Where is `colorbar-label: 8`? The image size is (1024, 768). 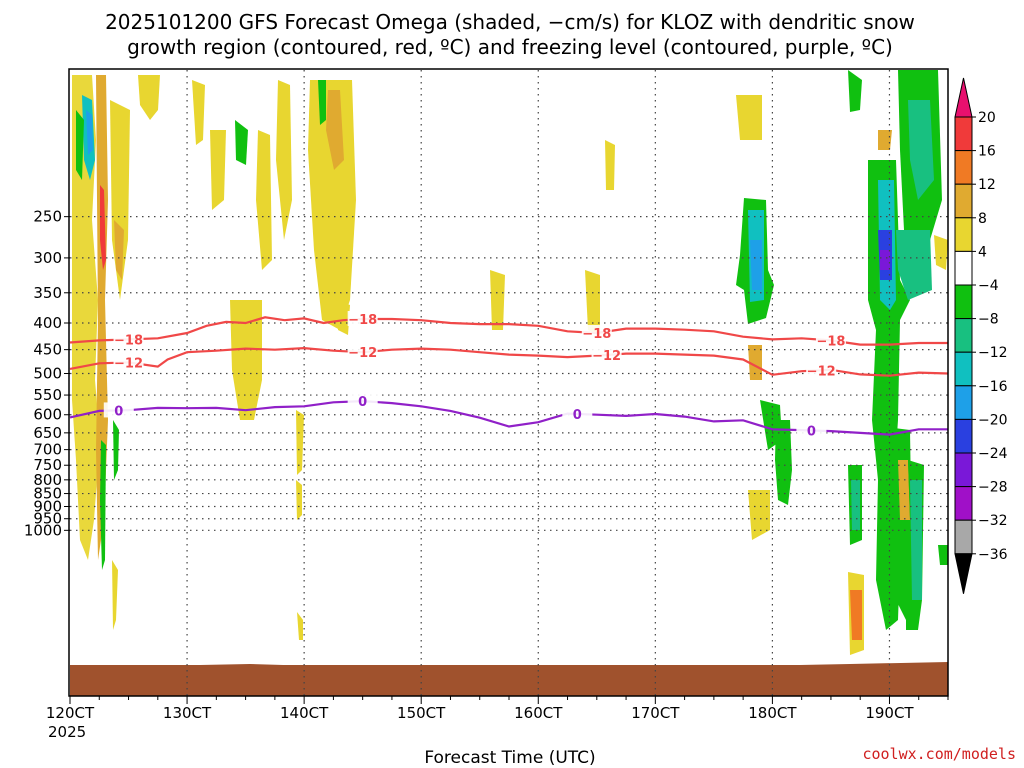 colorbar-label: 8 is located at coordinates (982, 219).